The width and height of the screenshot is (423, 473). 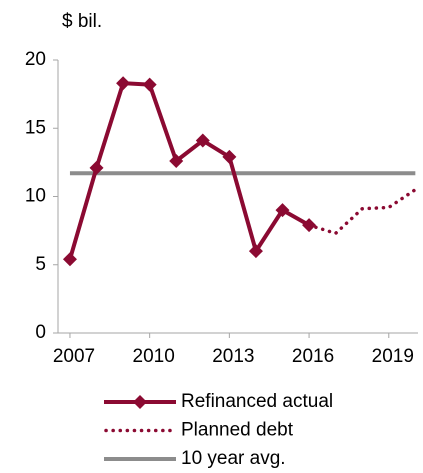 I want to click on y-tick-label: 10, so click(x=35, y=196).